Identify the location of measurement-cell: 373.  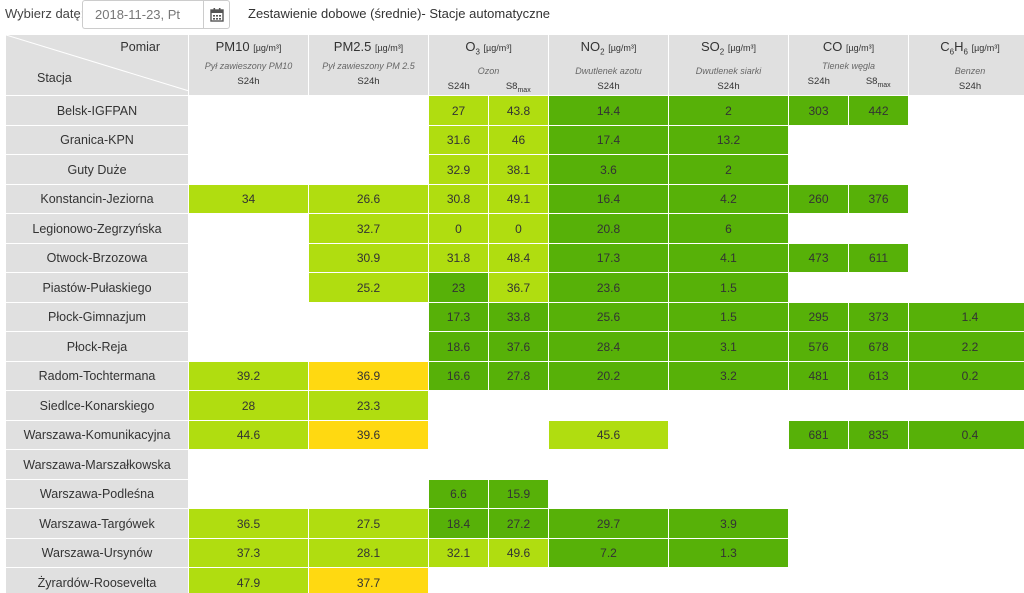
(879, 317).